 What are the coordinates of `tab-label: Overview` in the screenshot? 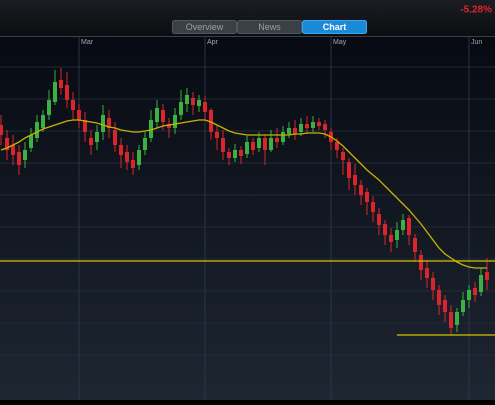 It's located at (205, 27).